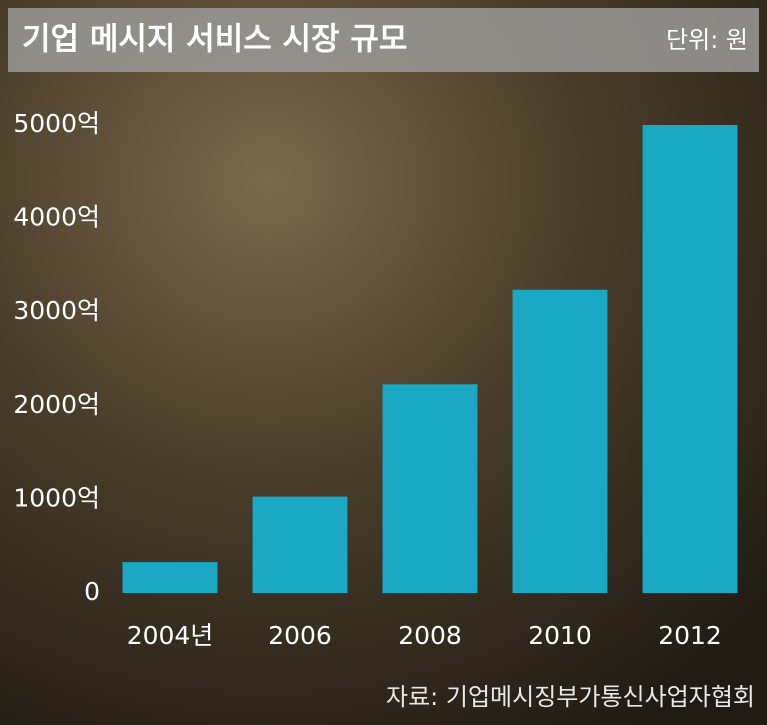 This screenshot has width=767, height=725. Describe the element at coordinates (707, 40) in the screenshot. I see `unit-note: 단위: 원` at that location.